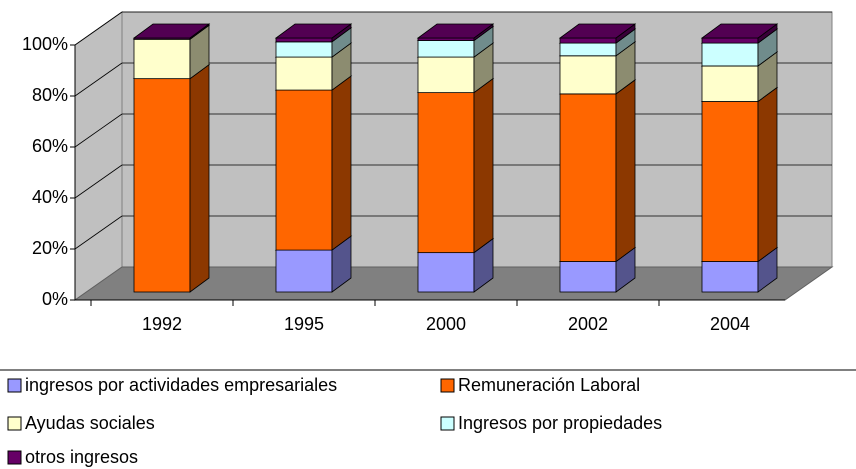 This screenshot has height=469, width=856. Describe the element at coordinates (81, 457) in the screenshot. I see `legend-label: otros ingresos` at that location.